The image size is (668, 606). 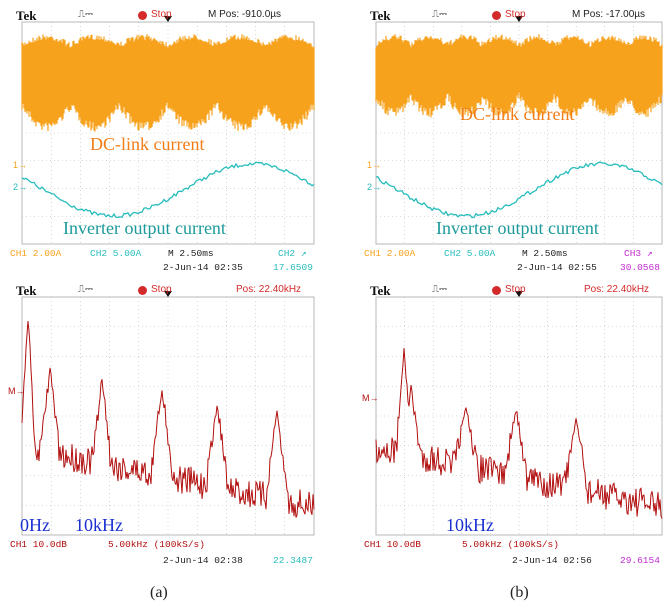 I want to click on scope-header: Tek ⎍⎓ Stop M Pos: -17.00µs, so click(x=515, y=15).